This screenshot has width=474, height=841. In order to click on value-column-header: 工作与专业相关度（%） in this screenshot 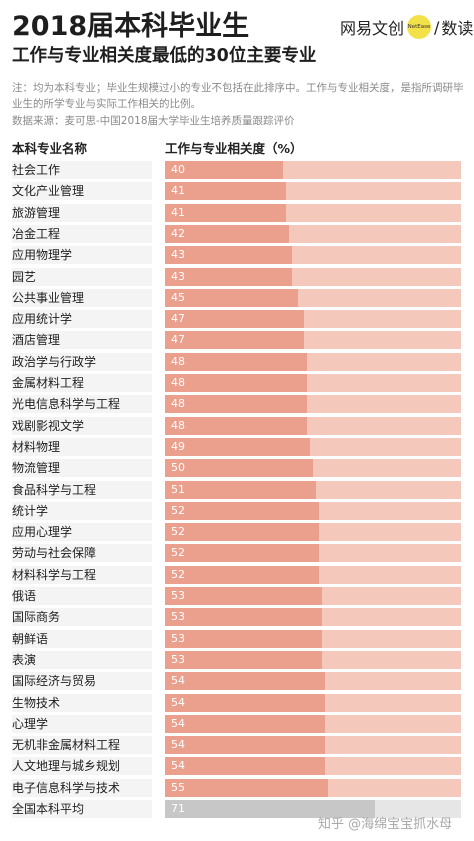, I will do `click(234, 148)`.